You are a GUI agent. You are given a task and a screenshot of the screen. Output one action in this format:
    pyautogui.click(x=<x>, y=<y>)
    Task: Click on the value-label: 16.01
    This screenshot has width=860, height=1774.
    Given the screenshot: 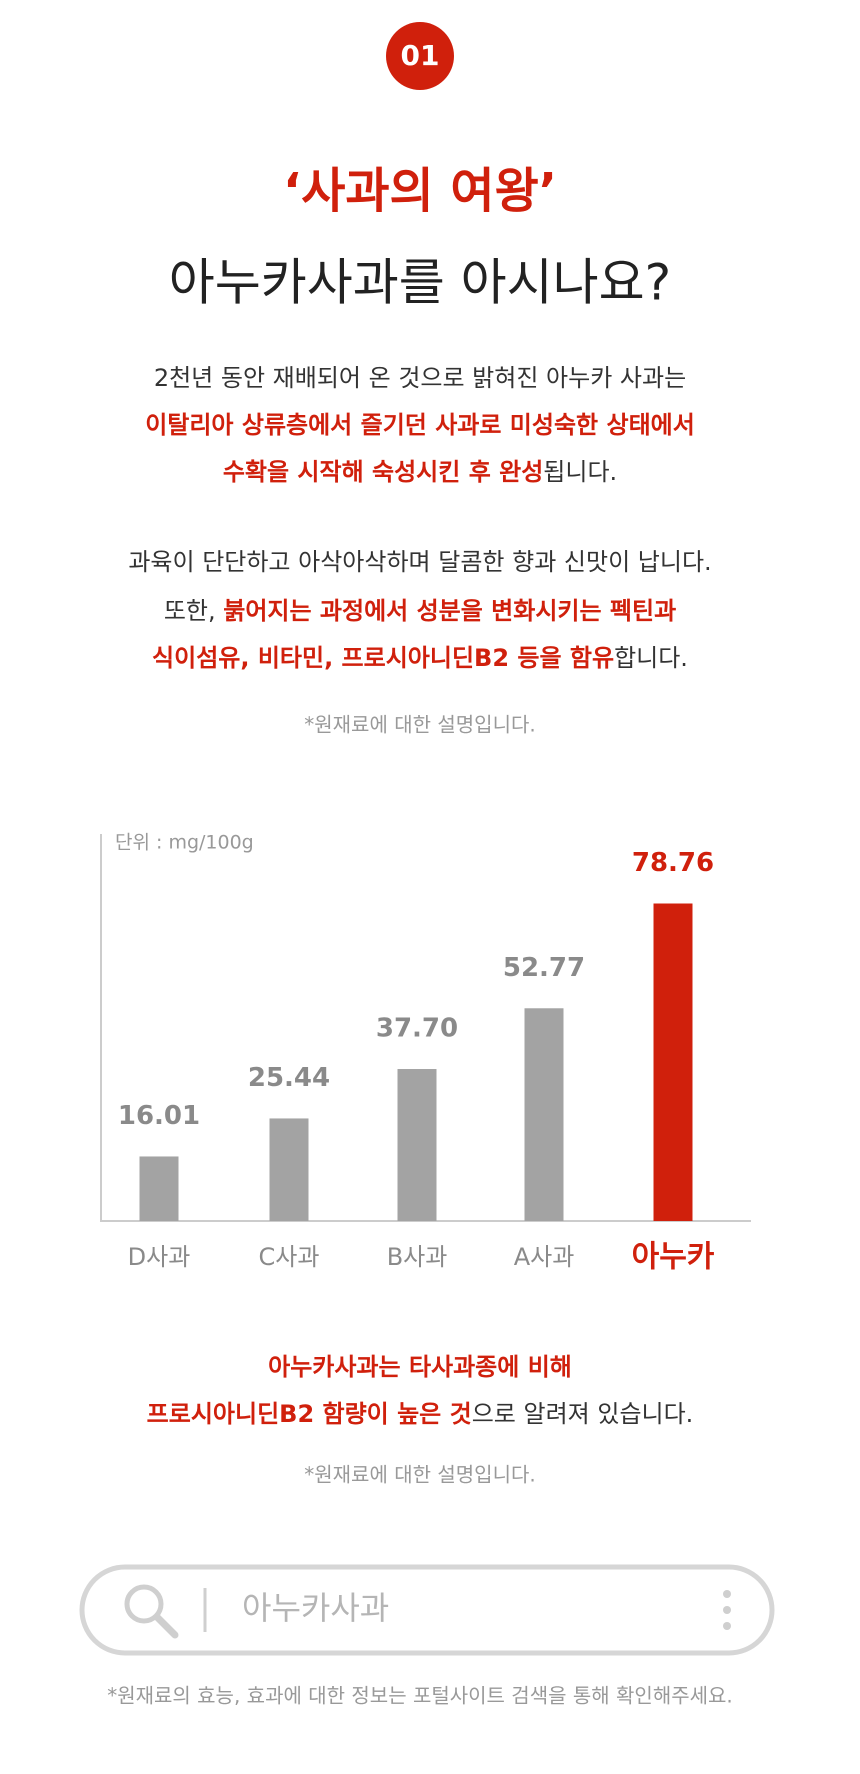 What is the action you would take?
    pyautogui.click(x=159, y=1116)
    